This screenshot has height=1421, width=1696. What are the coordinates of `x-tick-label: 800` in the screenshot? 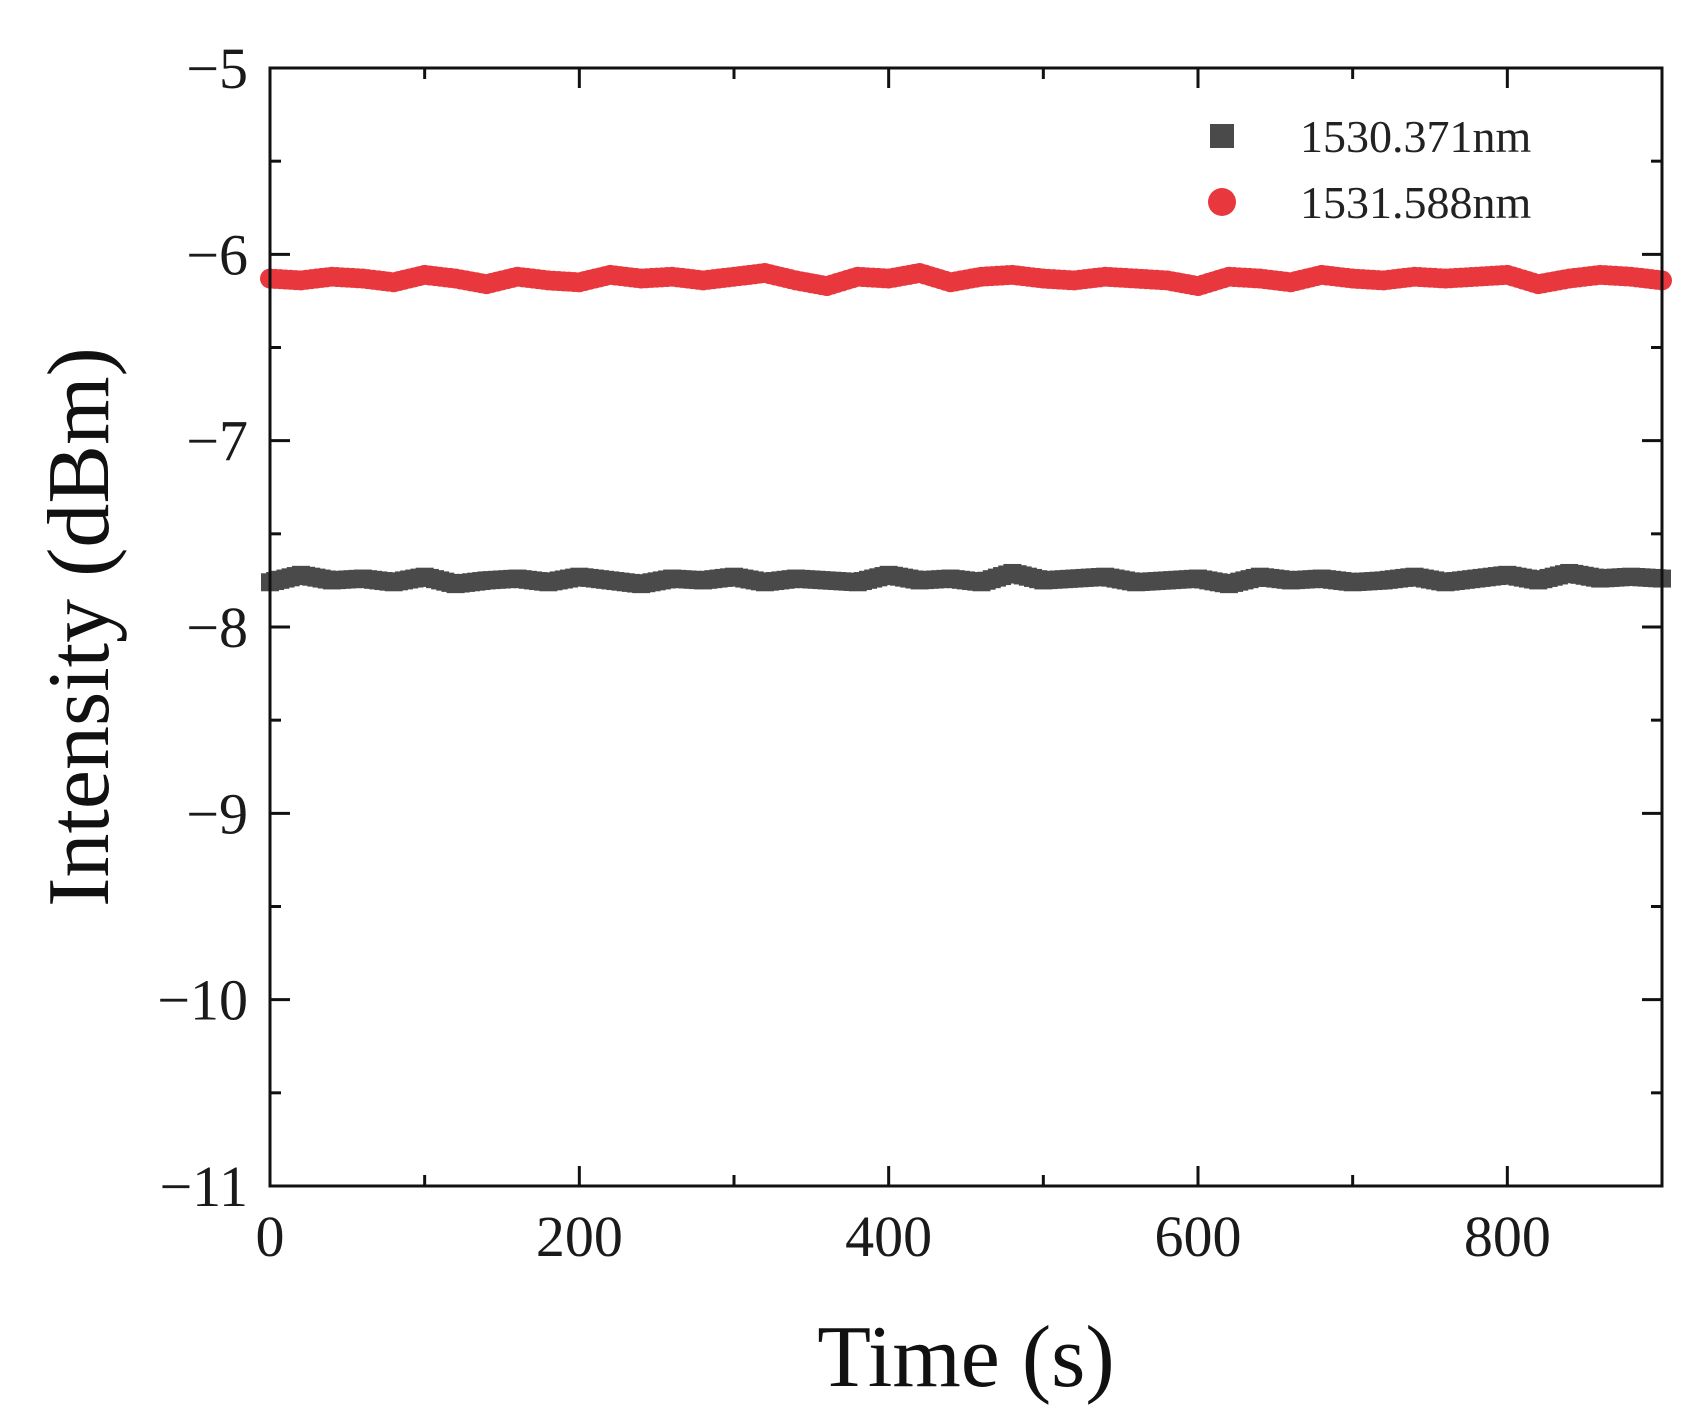 It's located at (1507, 1236).